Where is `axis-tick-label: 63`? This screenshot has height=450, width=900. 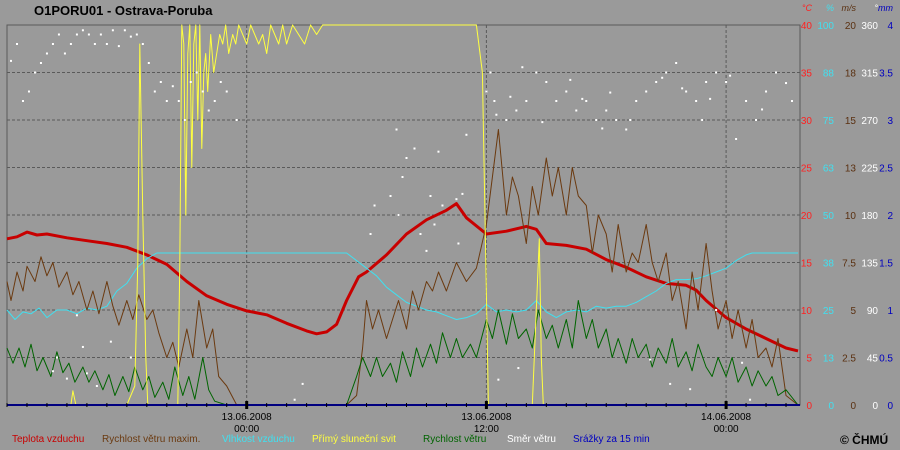
axis-tick-label: 63 is located at coordinates (829, 169).